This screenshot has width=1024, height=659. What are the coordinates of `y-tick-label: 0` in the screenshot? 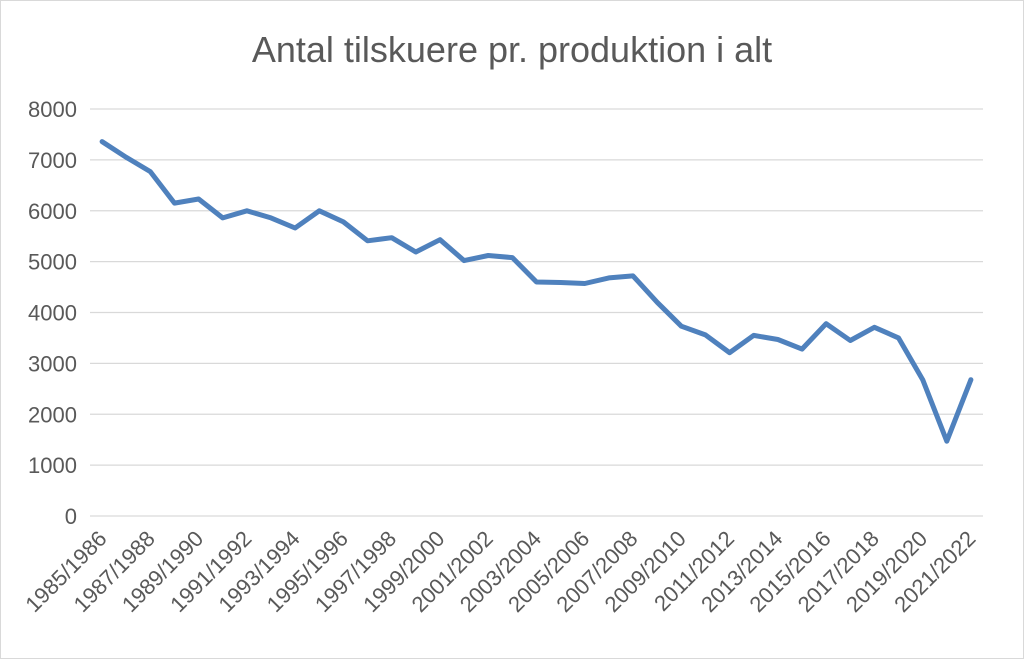 It's located at (71, 516).